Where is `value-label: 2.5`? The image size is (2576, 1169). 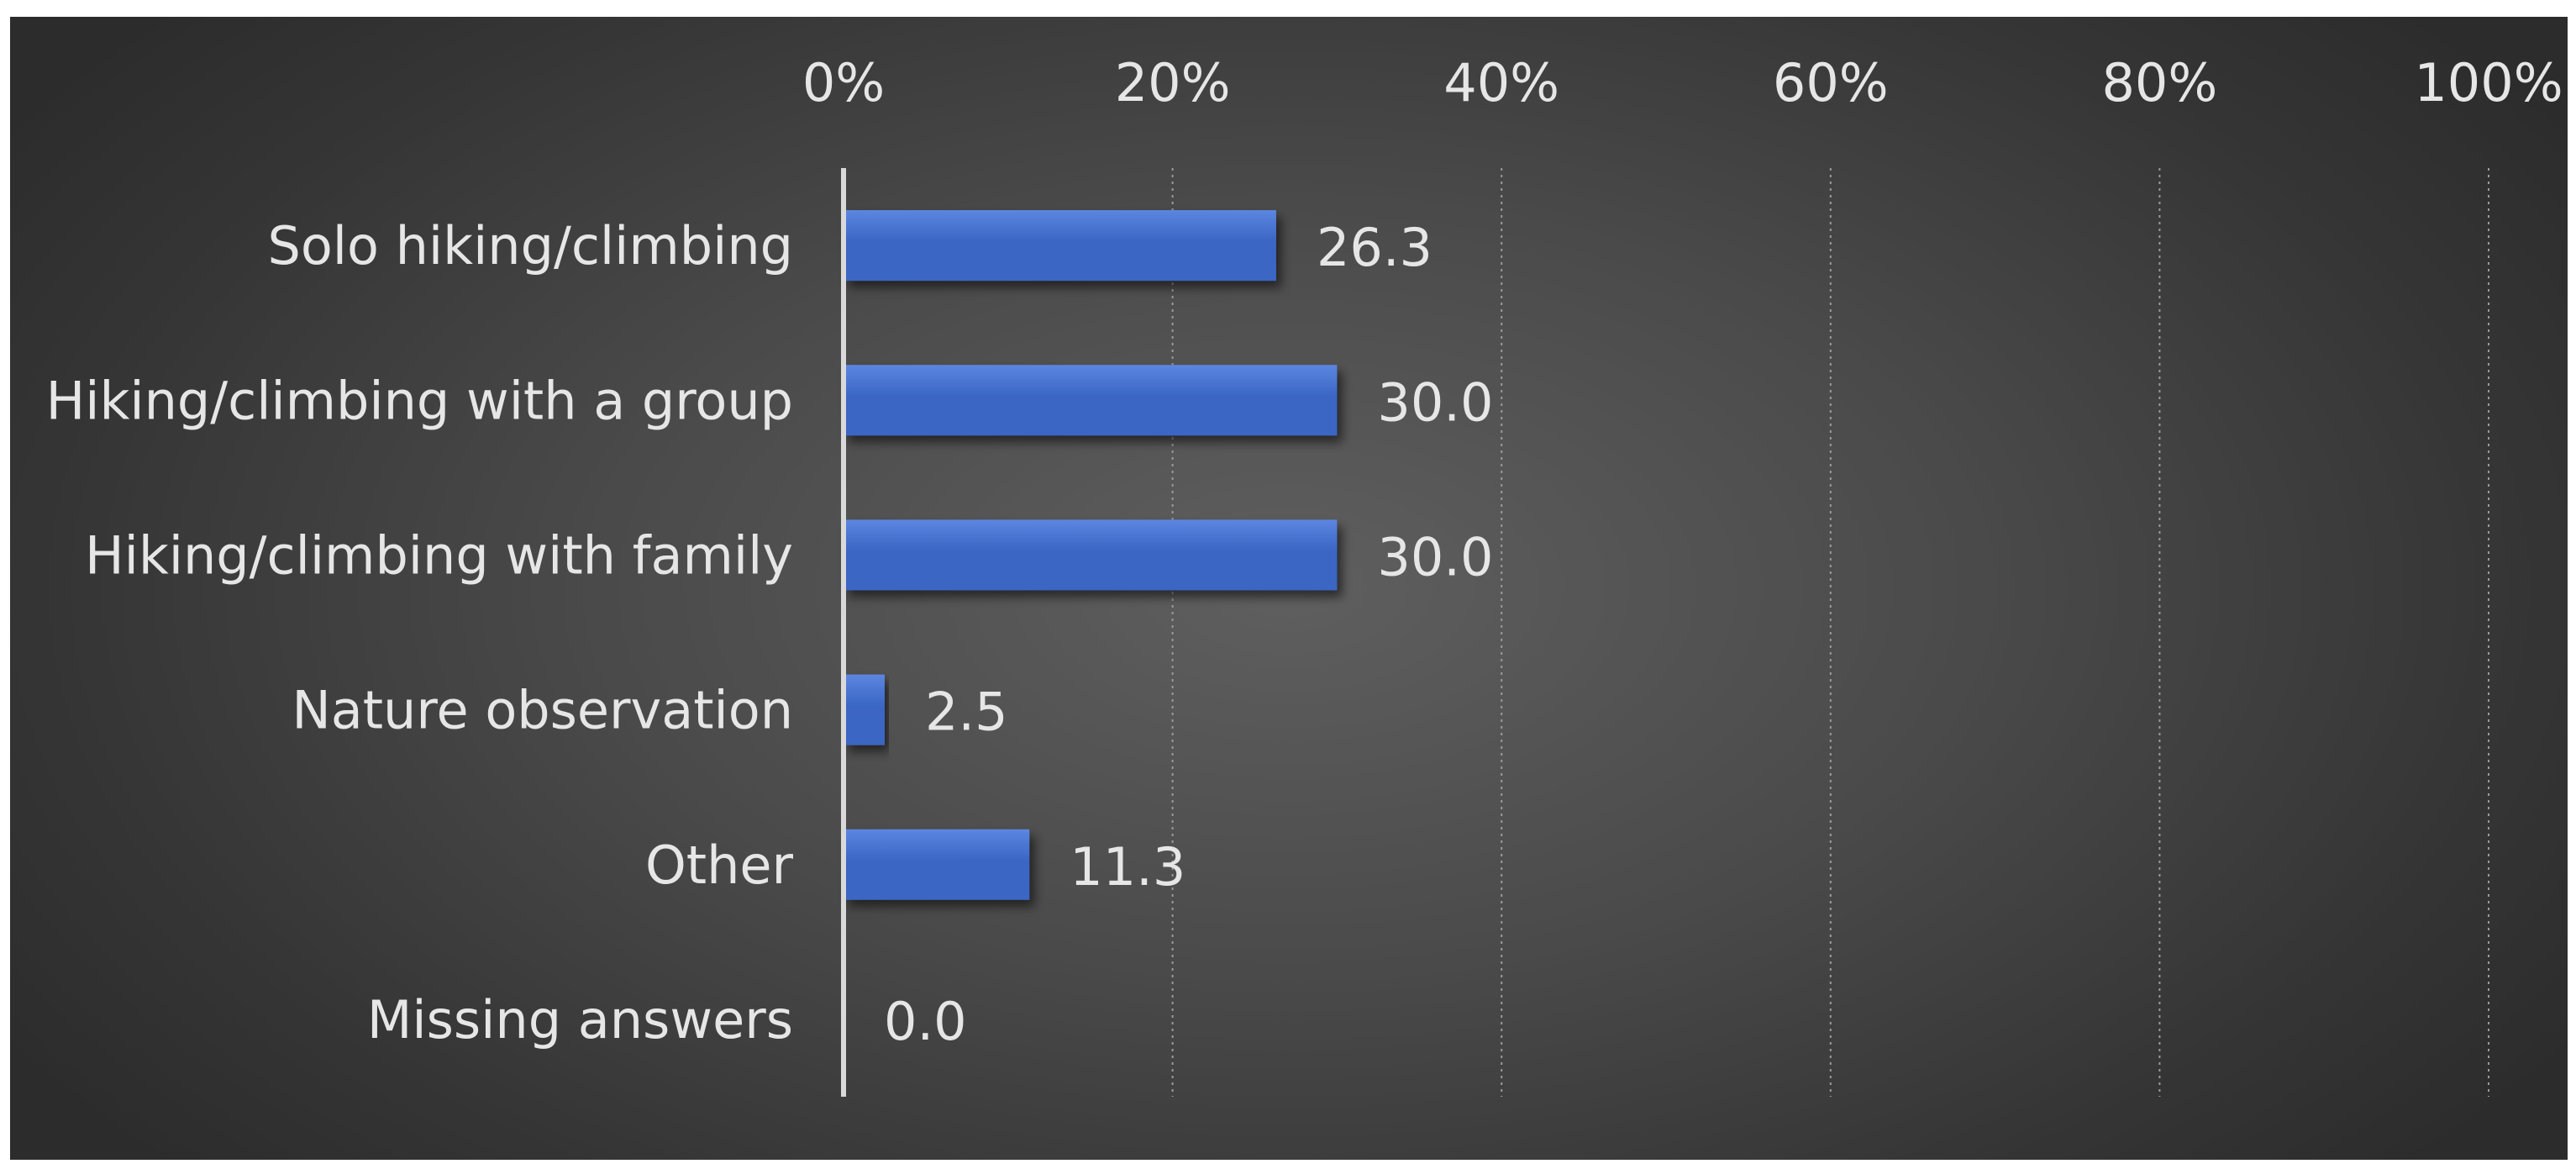 value-label: 2.5 is located at coordinates (966, 712).